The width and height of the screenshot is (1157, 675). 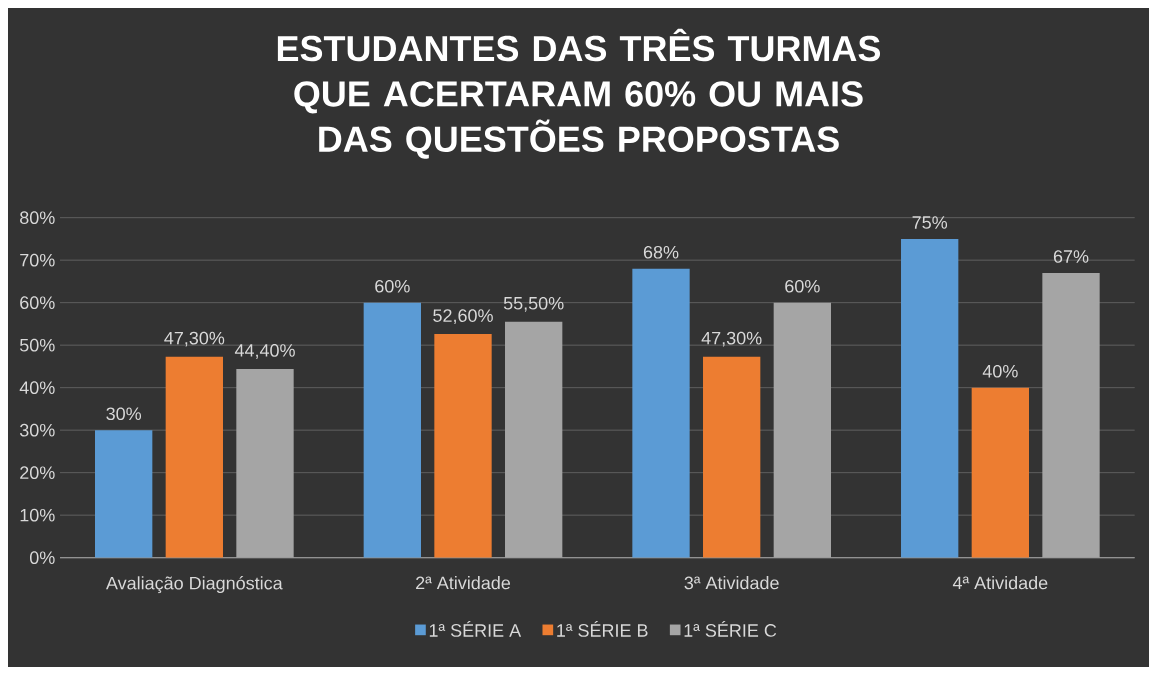 What do you see at coordinates (1071, 256) in the screenshot?
I see `data-label: 67%` at bounding box center [1071, 256].